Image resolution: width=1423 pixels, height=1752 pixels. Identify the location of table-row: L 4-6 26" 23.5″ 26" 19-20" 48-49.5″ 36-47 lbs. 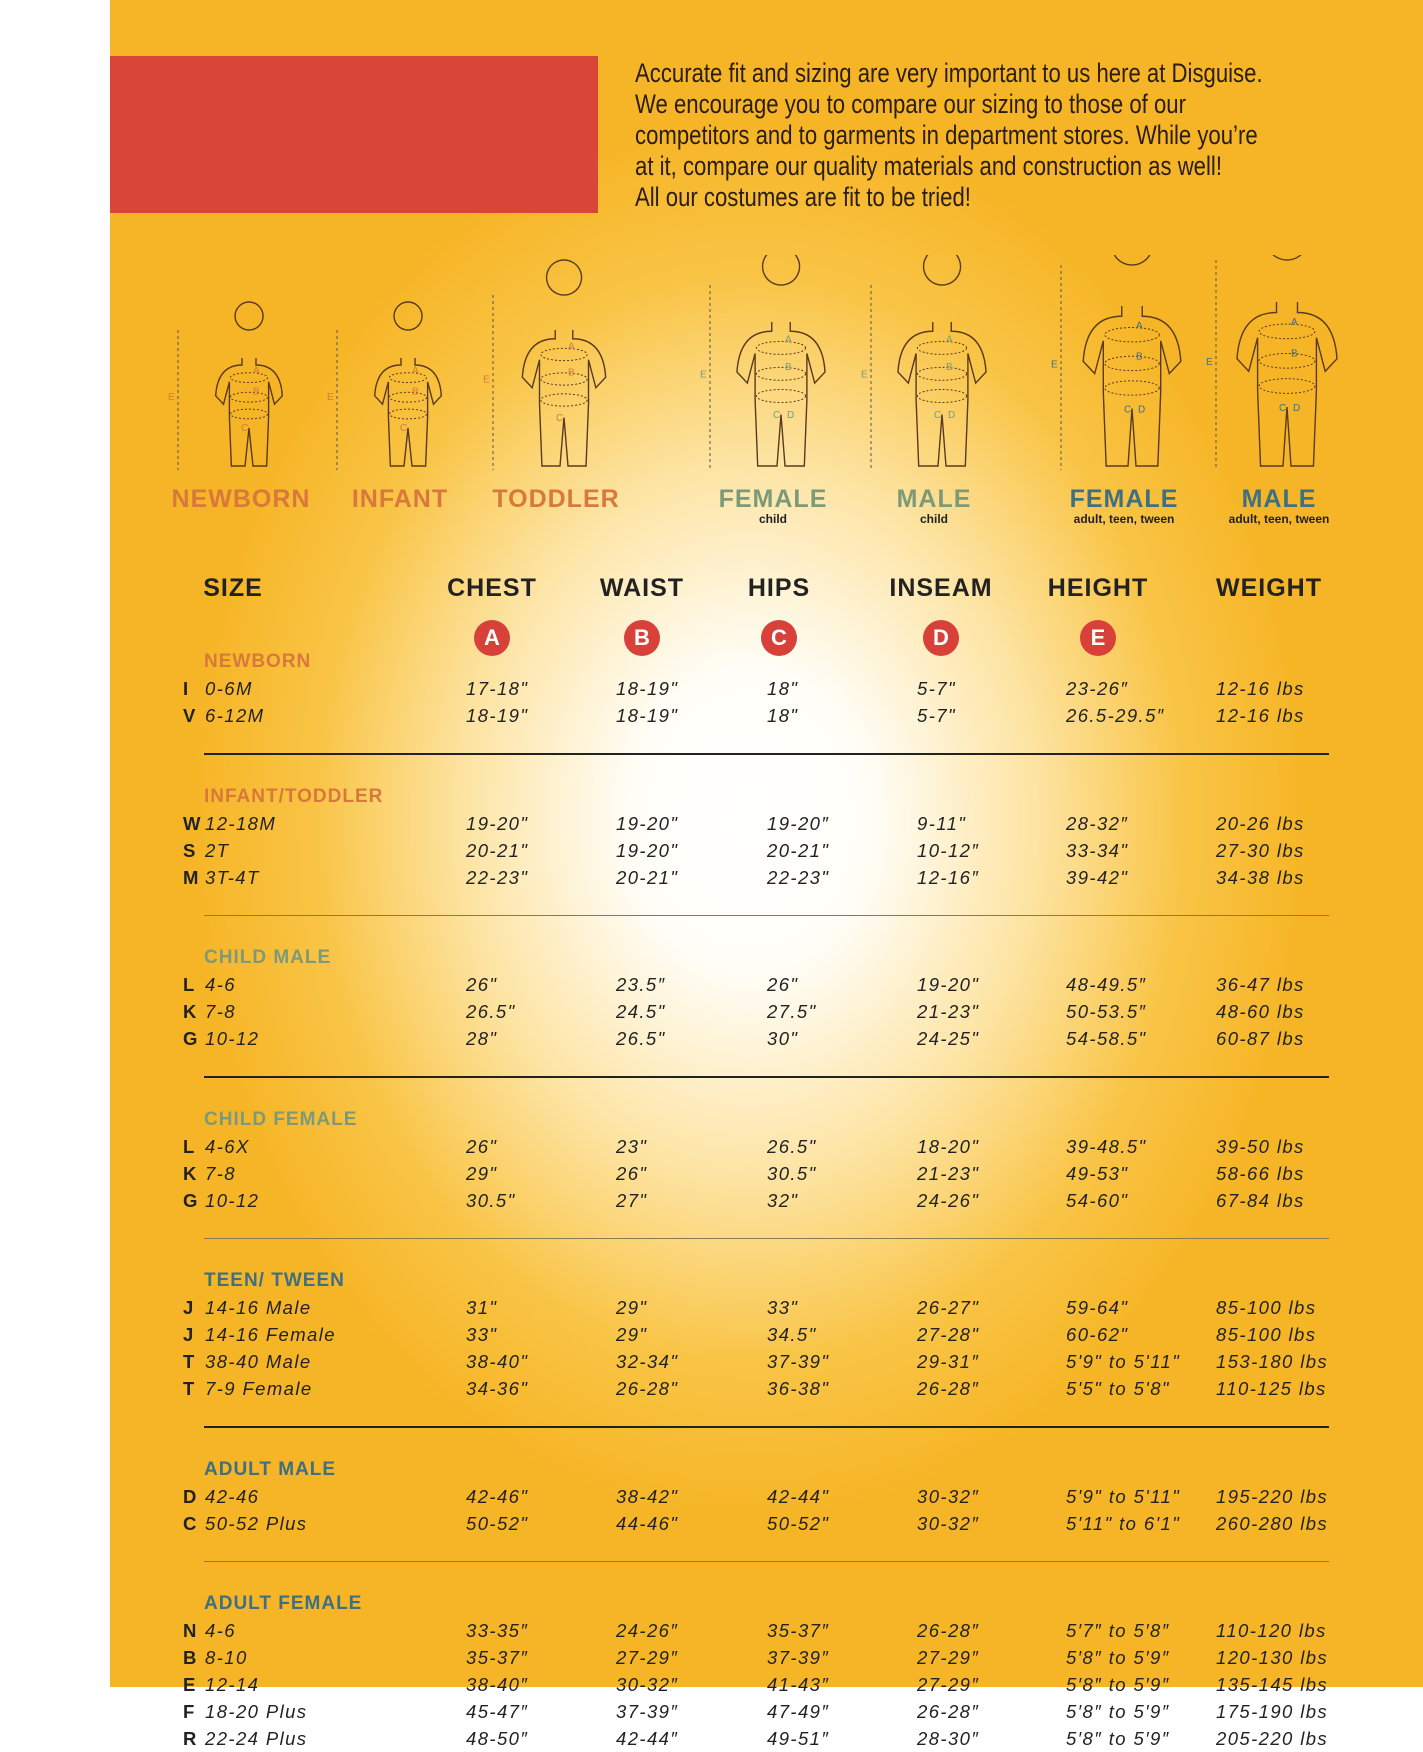
(765, 984).